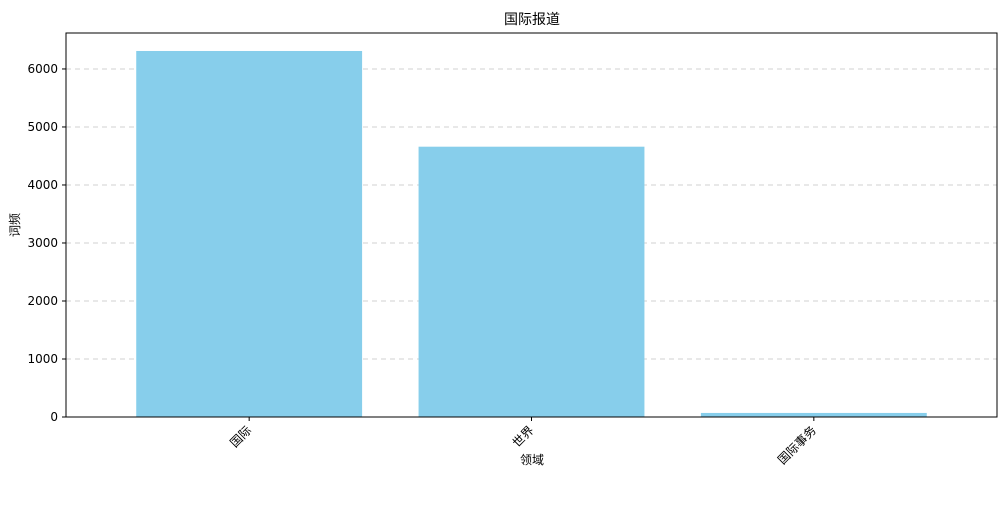 The width and height of the screenshot is (1006, 507). Describe the element at coordinates (523, 436) in the screenshot. I see `x-tick-label: 世界` at that location.